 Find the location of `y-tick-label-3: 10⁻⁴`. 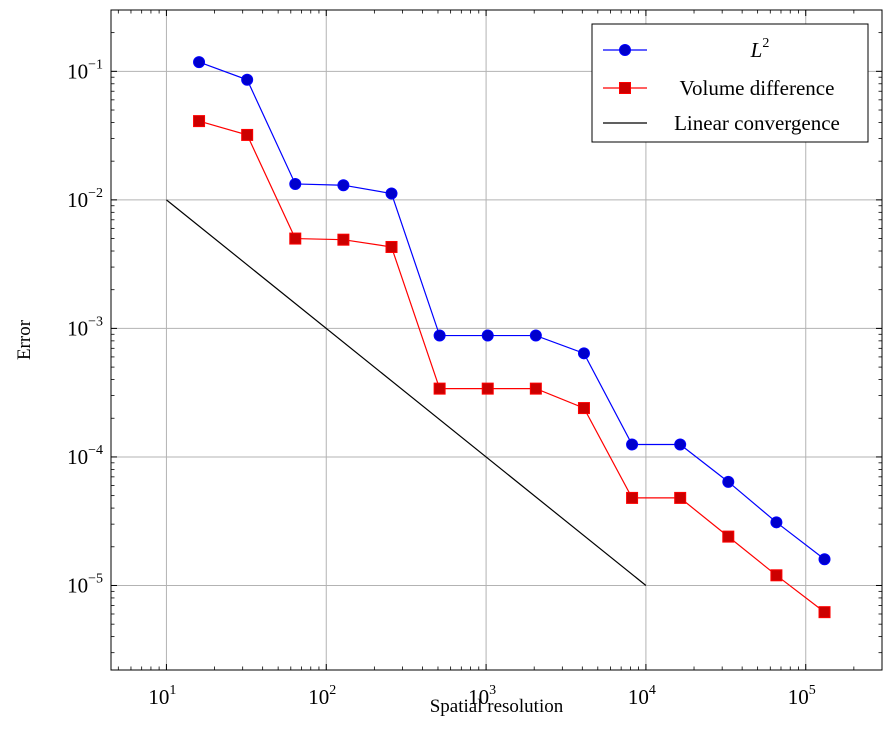

y-tick-label-3: 10⁻⁴ is located at coordinates (85, 456).